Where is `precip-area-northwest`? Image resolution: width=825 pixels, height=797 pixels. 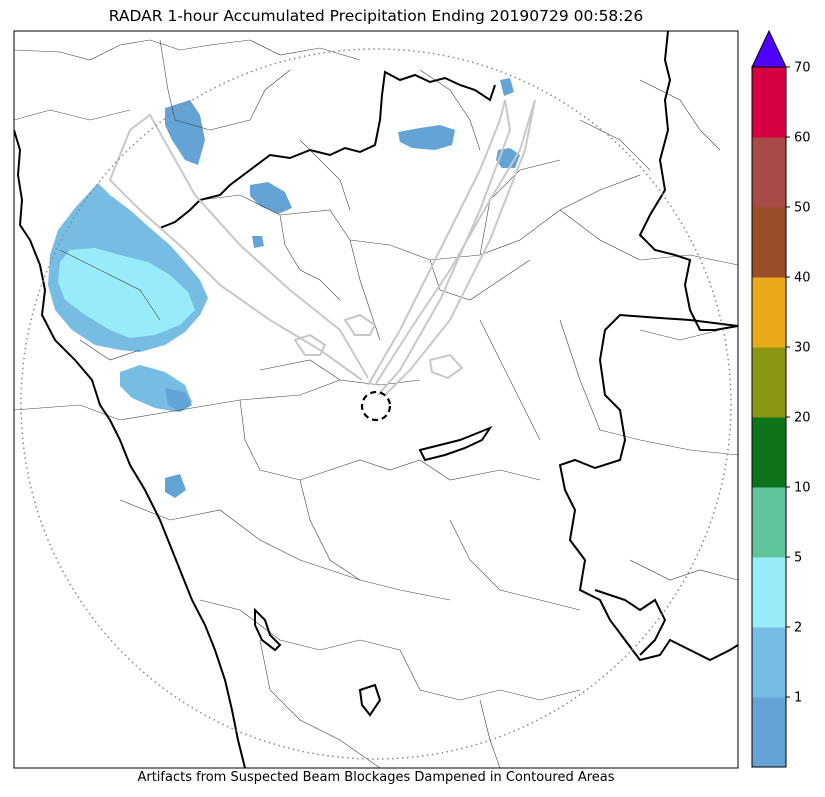
precip-area-northwest is located at coordinates (185, 132).